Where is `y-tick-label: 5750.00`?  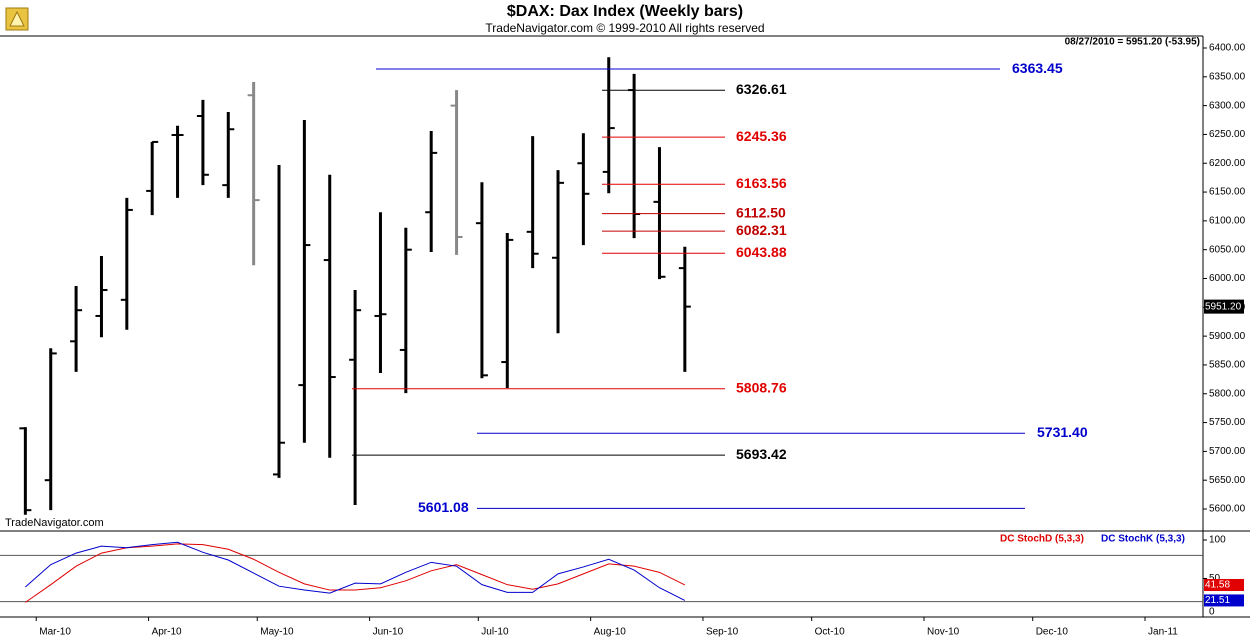 y-tick-label: 5750.00 is located at coordinates (1227, 422).